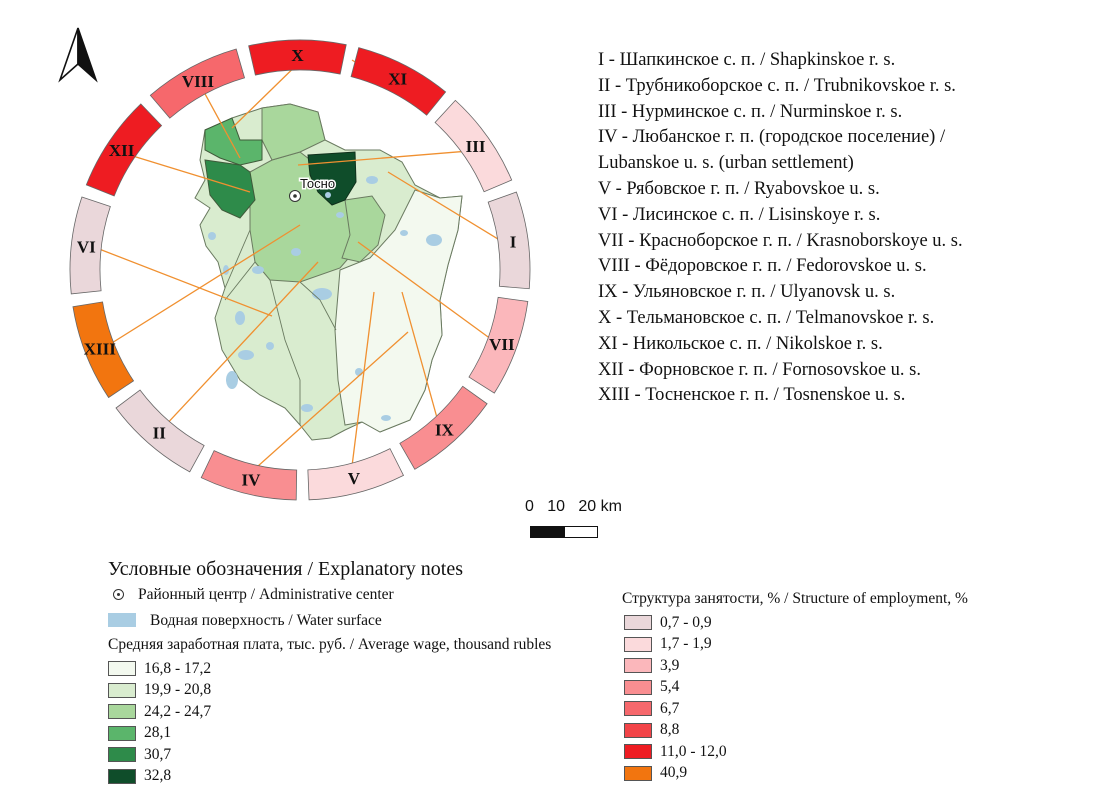  I want to click on wage-legend-label: 16,8 - 17,2, so click(178, 668).